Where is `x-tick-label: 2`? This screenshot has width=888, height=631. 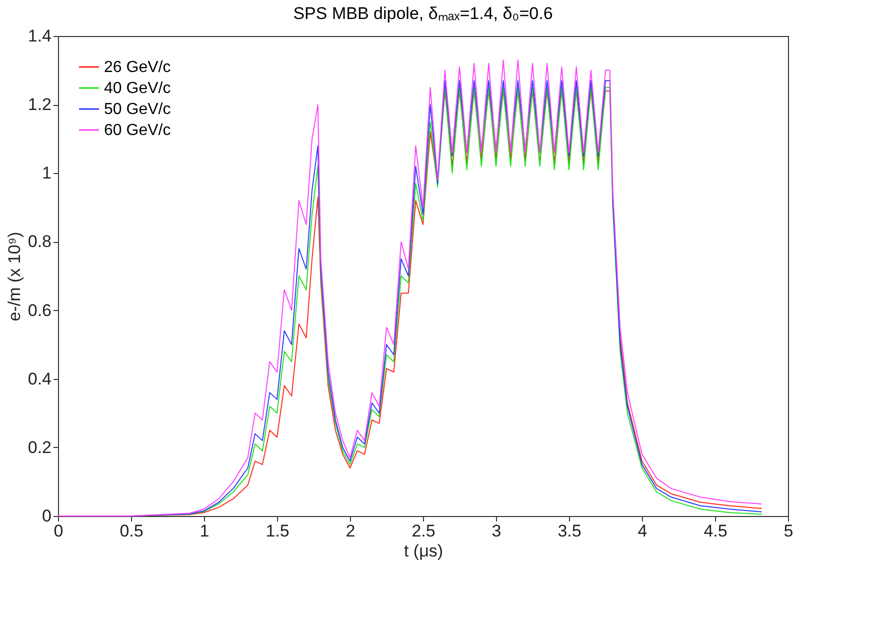
x-tick-label: 2 is located at coordinates (351, 531).